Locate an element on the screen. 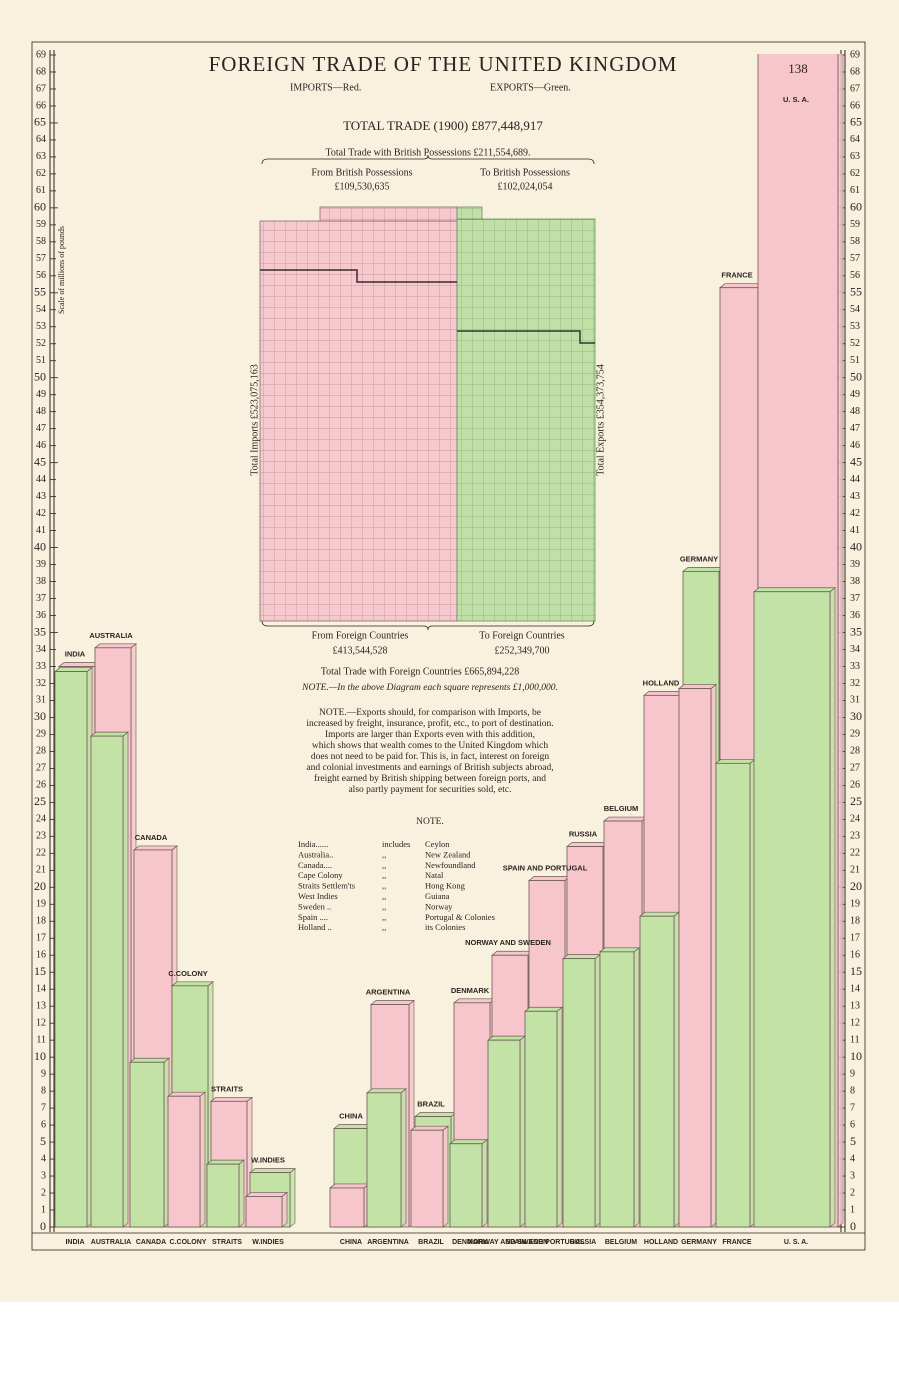  y-tick-label: 53 is located at coordinates (41, 326).